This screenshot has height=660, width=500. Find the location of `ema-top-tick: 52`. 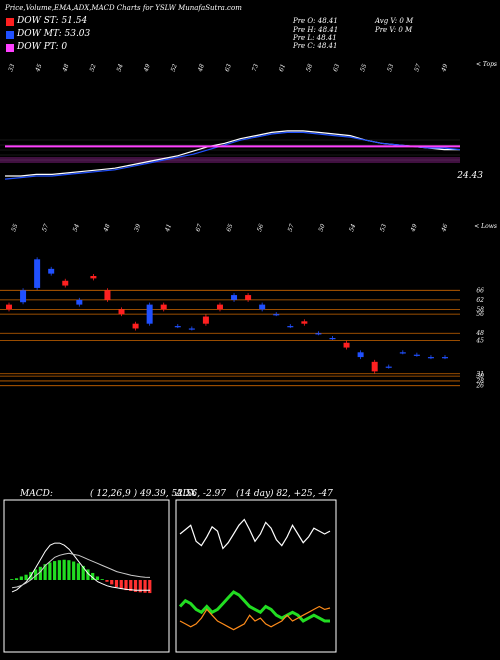

ema-top-tick: 52 is located at coordinates (174, 68).